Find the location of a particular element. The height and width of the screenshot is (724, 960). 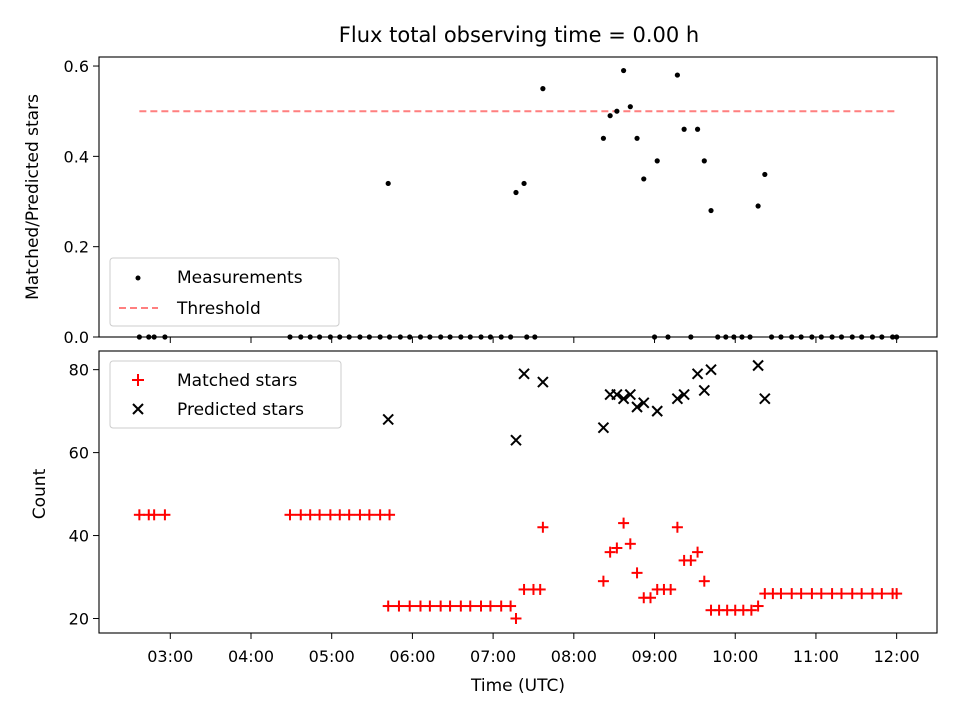

bottom-legend-box is located at coordinates (225, 394).